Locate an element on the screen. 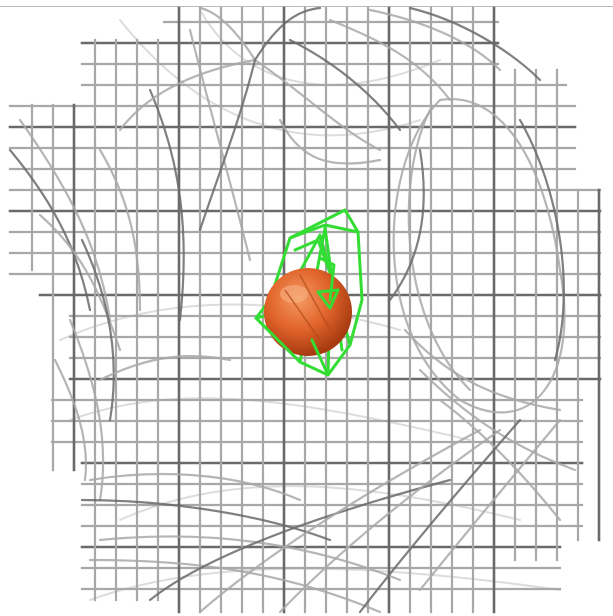 Image resolution: width=613 pixels, height=616 pixels. highlight-edge is located at coordinates (324, 231).